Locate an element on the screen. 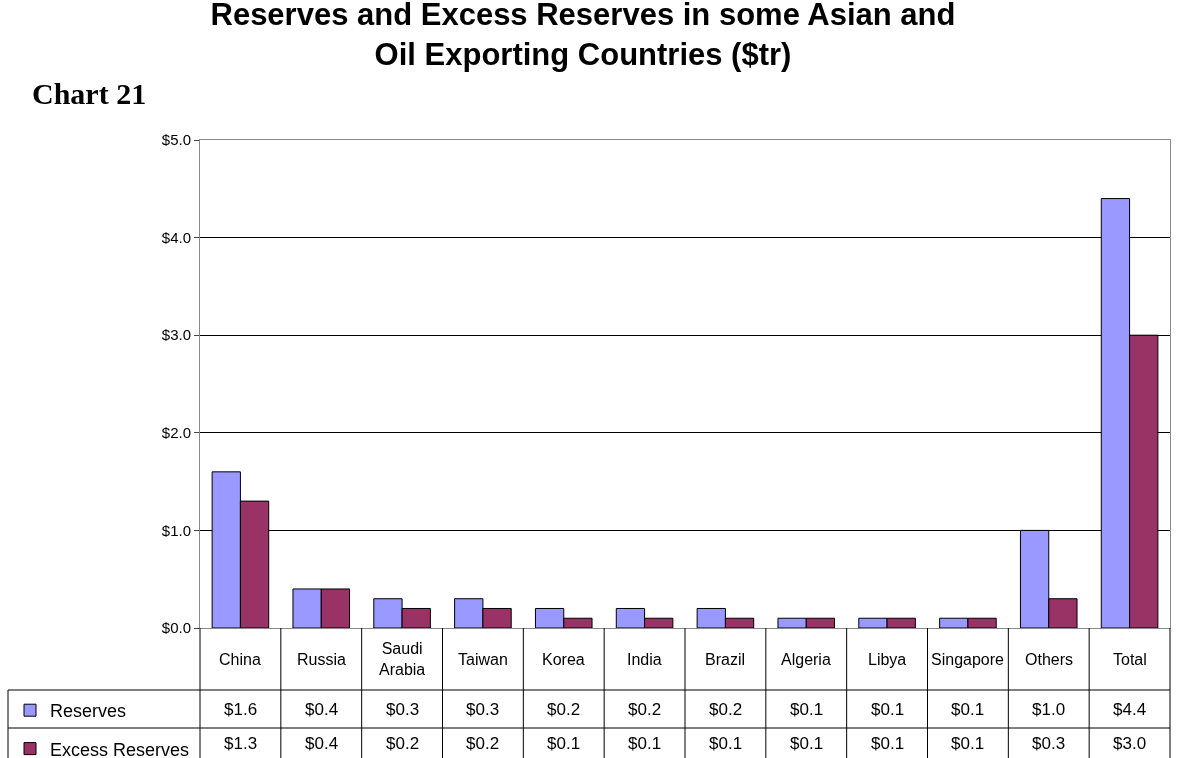  x-tick-label: China is located at coordinates (240, 659).